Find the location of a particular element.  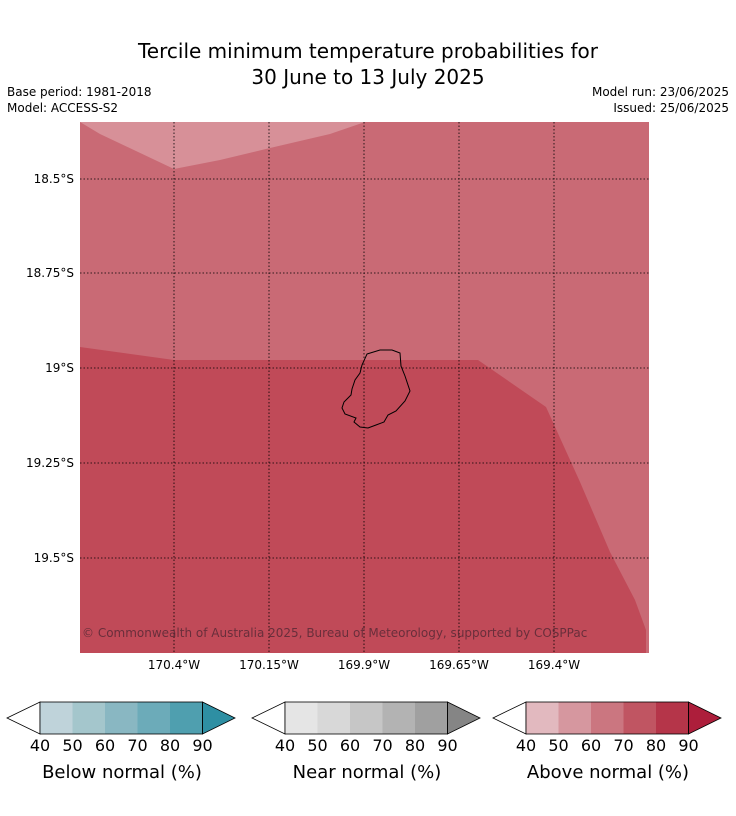

tick-below-80: 80 is located at coordinates (170, 745).